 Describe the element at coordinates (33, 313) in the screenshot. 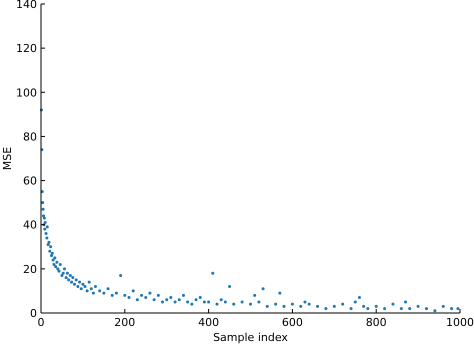

I see `y-tick-label: 0` at that location.